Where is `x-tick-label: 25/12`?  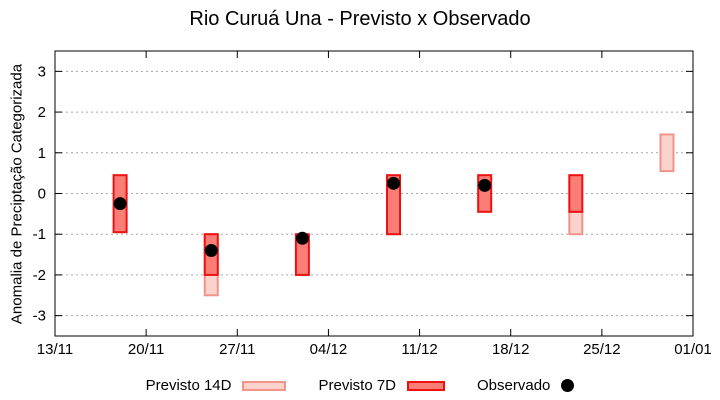
x-tick-label: 25/12 is located at coordinates (602, 349).